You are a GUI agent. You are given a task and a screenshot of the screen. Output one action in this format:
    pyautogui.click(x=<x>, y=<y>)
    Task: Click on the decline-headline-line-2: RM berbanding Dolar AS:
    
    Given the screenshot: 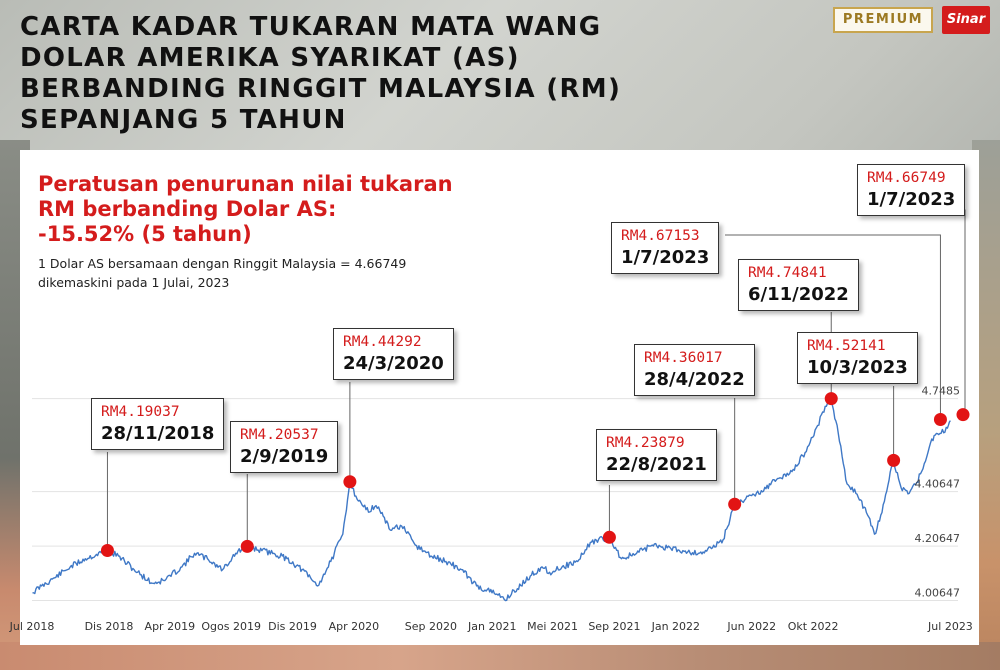 What is the action you would take?
    pyautogui.click(x=187, y=209)
    